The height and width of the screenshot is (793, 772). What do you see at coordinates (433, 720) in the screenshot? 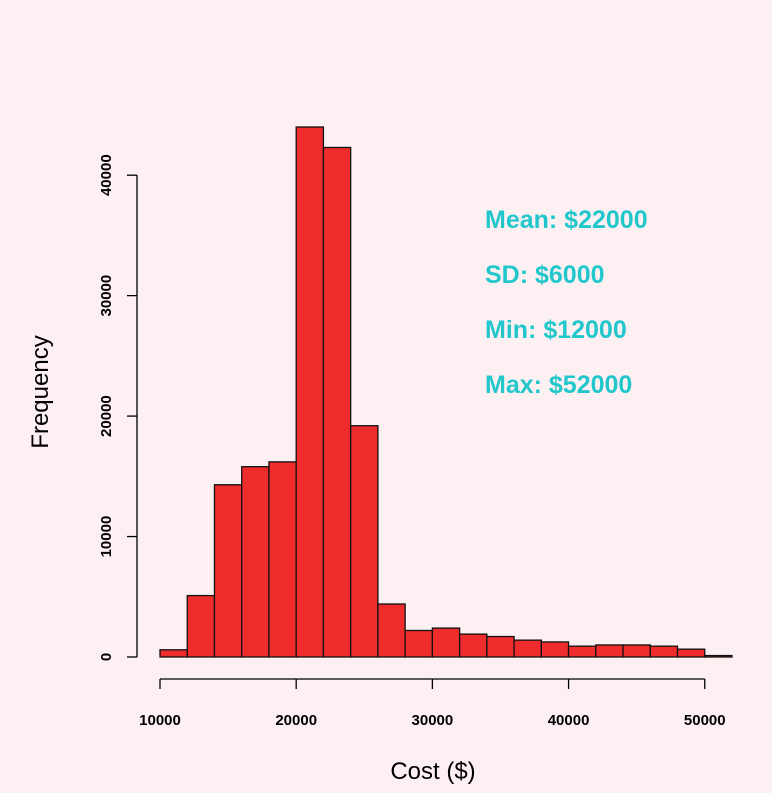
I see `x-tick-label: 30000` at bounding box center [433, 720].